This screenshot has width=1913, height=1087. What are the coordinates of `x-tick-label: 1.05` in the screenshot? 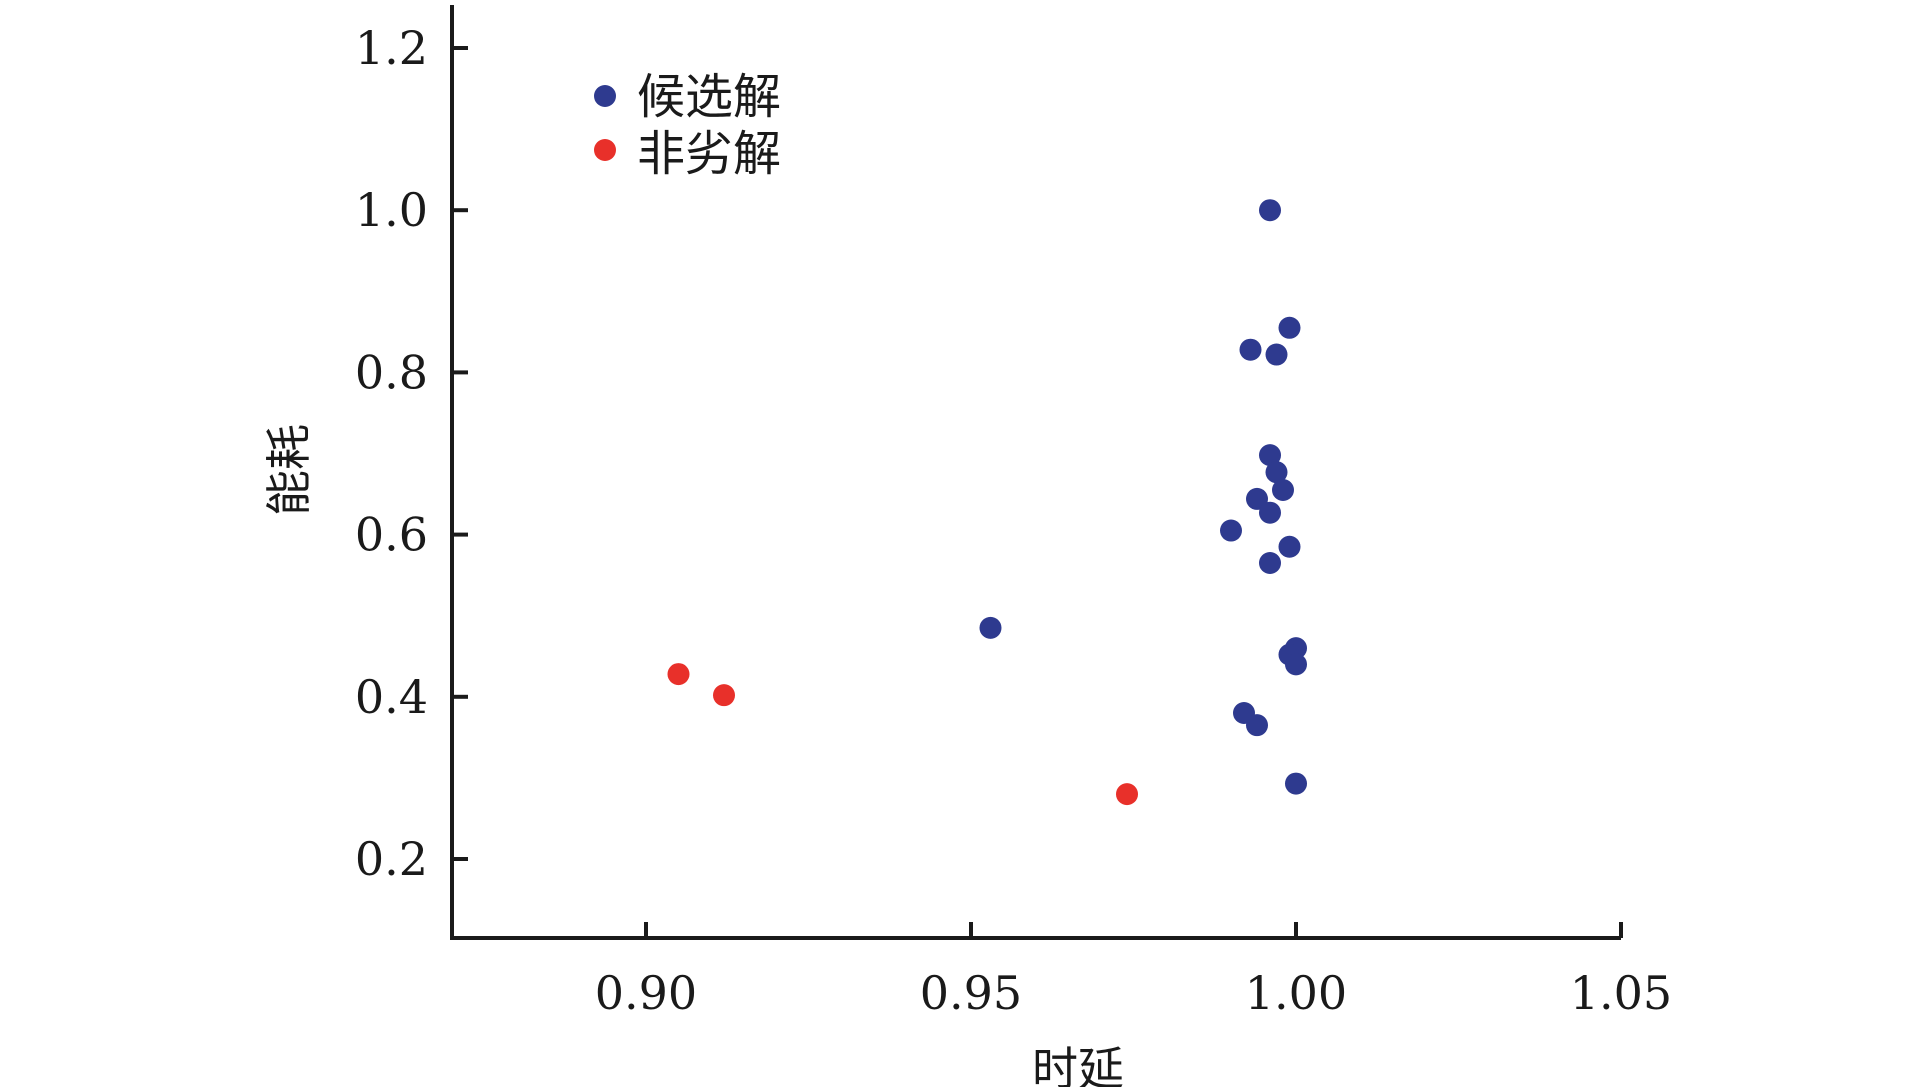 It's located at (1621, 993).